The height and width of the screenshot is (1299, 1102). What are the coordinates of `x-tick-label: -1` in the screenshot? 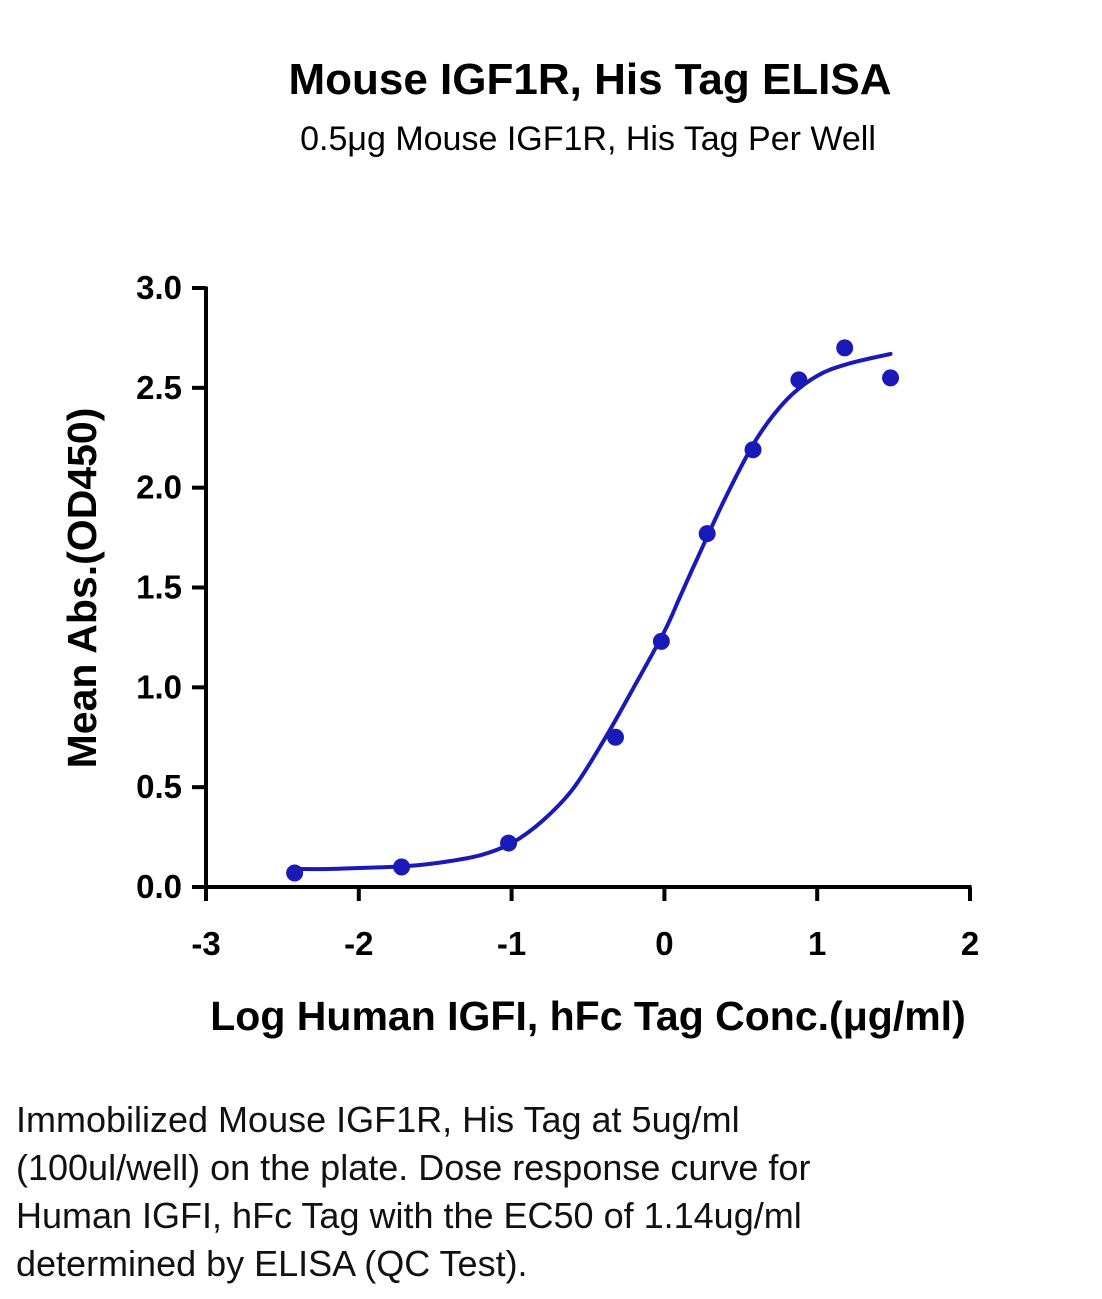 It's located at (511, 943).